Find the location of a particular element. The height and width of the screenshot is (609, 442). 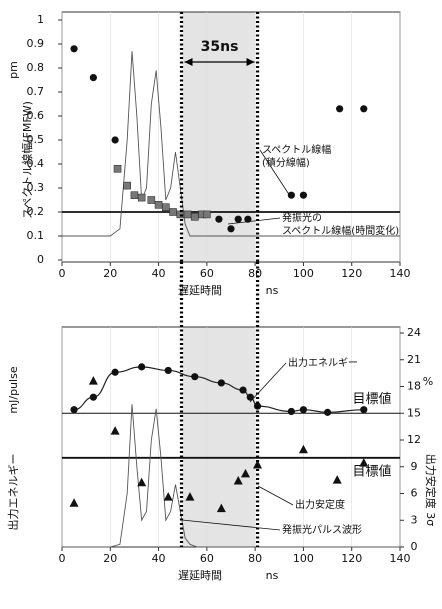

y-axis-label: 出力エネルギー is located at coordinates (13, 492).